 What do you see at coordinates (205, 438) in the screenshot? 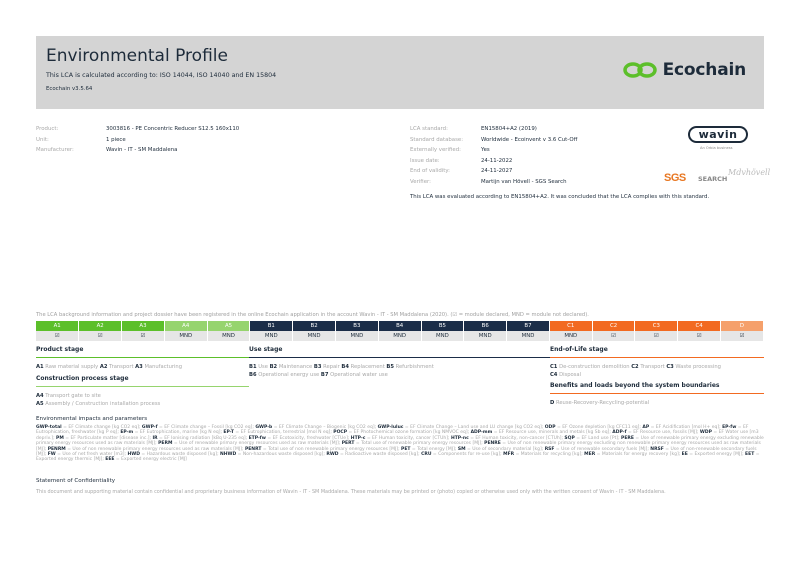
I see `abbreviation-definition: EF Ionising radiation [kBq U-235 eq]` at bounding box center [205, 438].